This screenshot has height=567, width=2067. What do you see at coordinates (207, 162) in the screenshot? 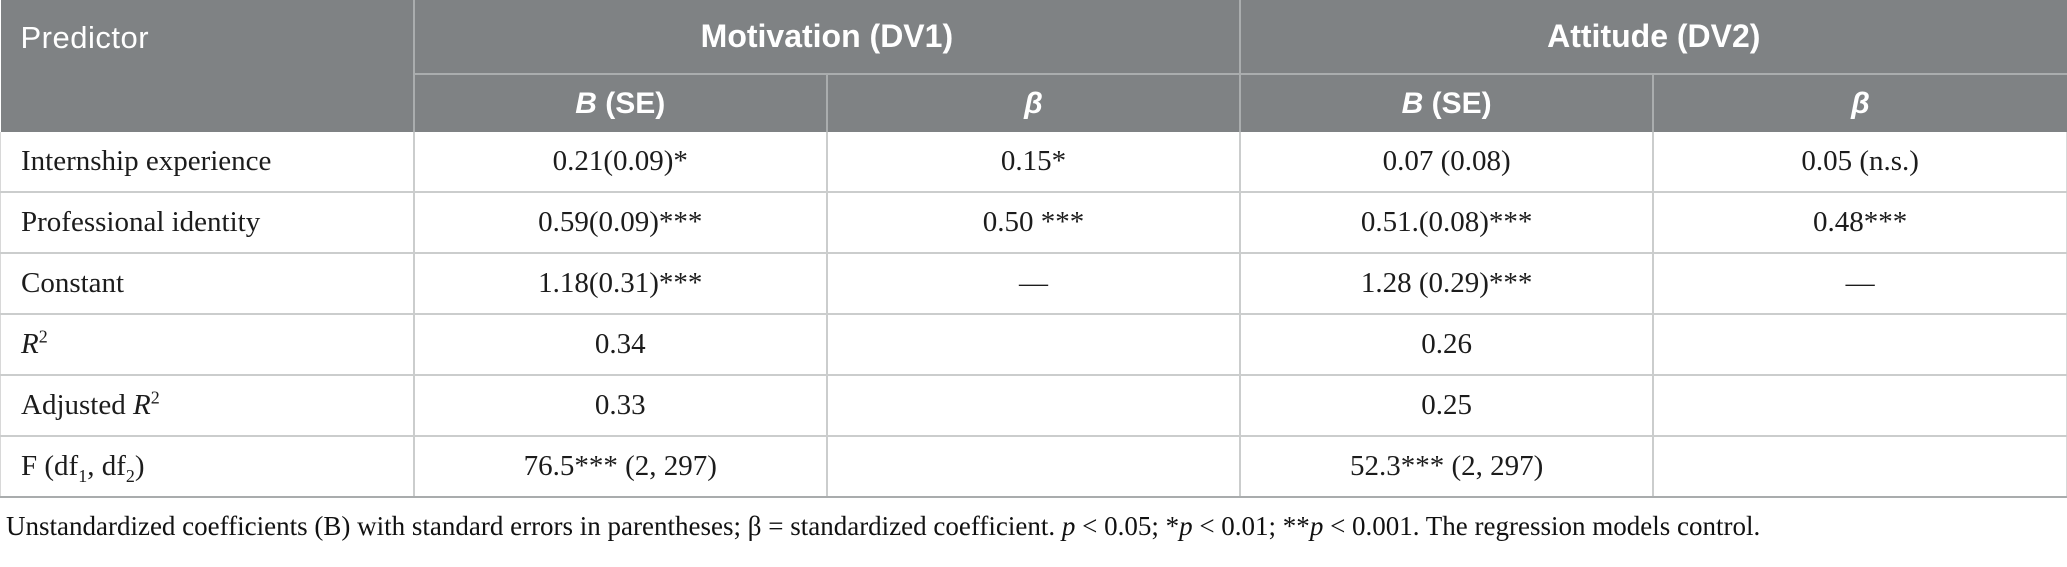
I see `predictor-label: Internship experience` at bounding box center [207, 162].